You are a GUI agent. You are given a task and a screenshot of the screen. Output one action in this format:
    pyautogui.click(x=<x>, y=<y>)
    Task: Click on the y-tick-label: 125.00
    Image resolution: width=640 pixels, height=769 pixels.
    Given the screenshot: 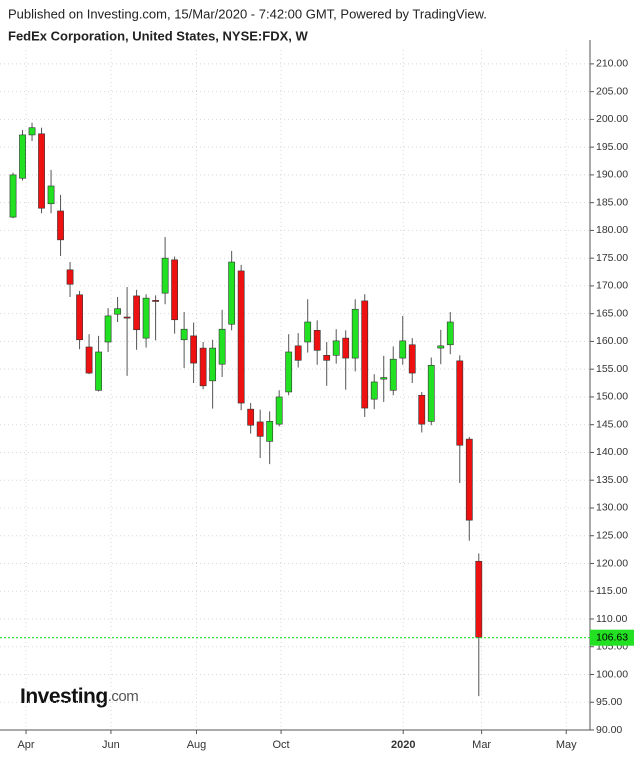 What is the action you would take?
    pyautogui.click(x=612, y=535)
    